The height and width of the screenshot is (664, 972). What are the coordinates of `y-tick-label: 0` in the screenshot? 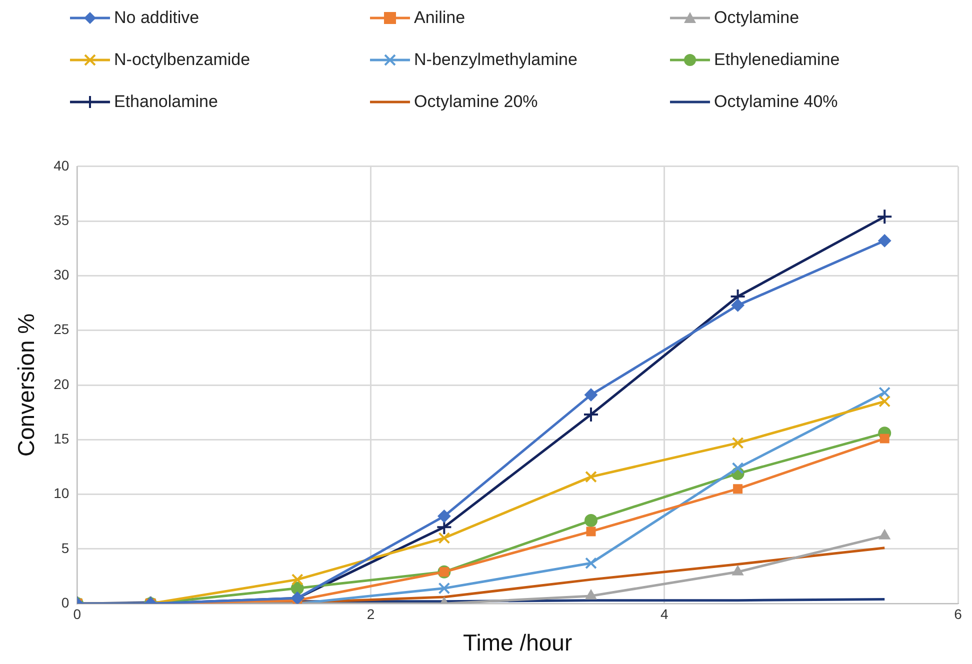 It's located at (65, 602).